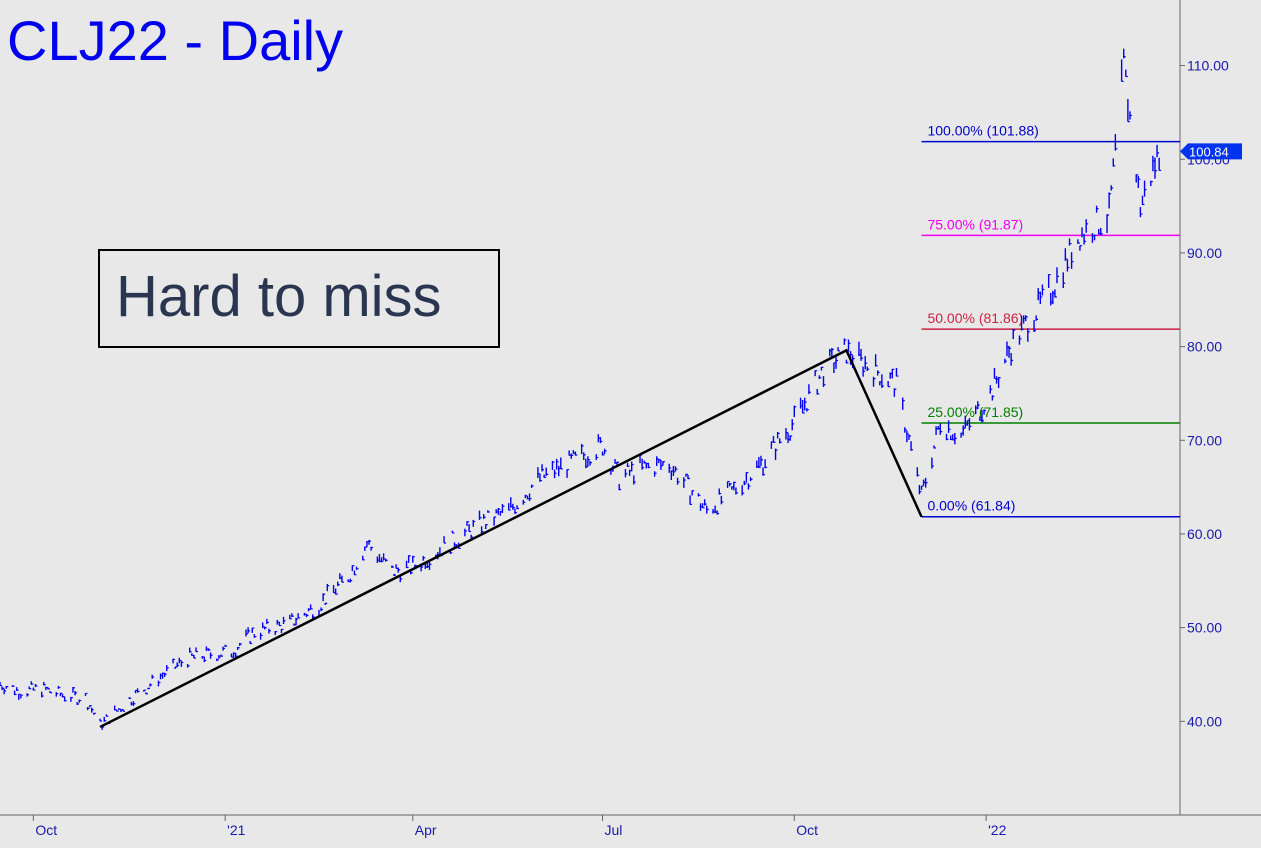 The height and width of the screenshot is (848, 1261). Describe the element at coordinates (426, 830) in the screenshot. I see `x-tick-label-2: Apr` at that location.